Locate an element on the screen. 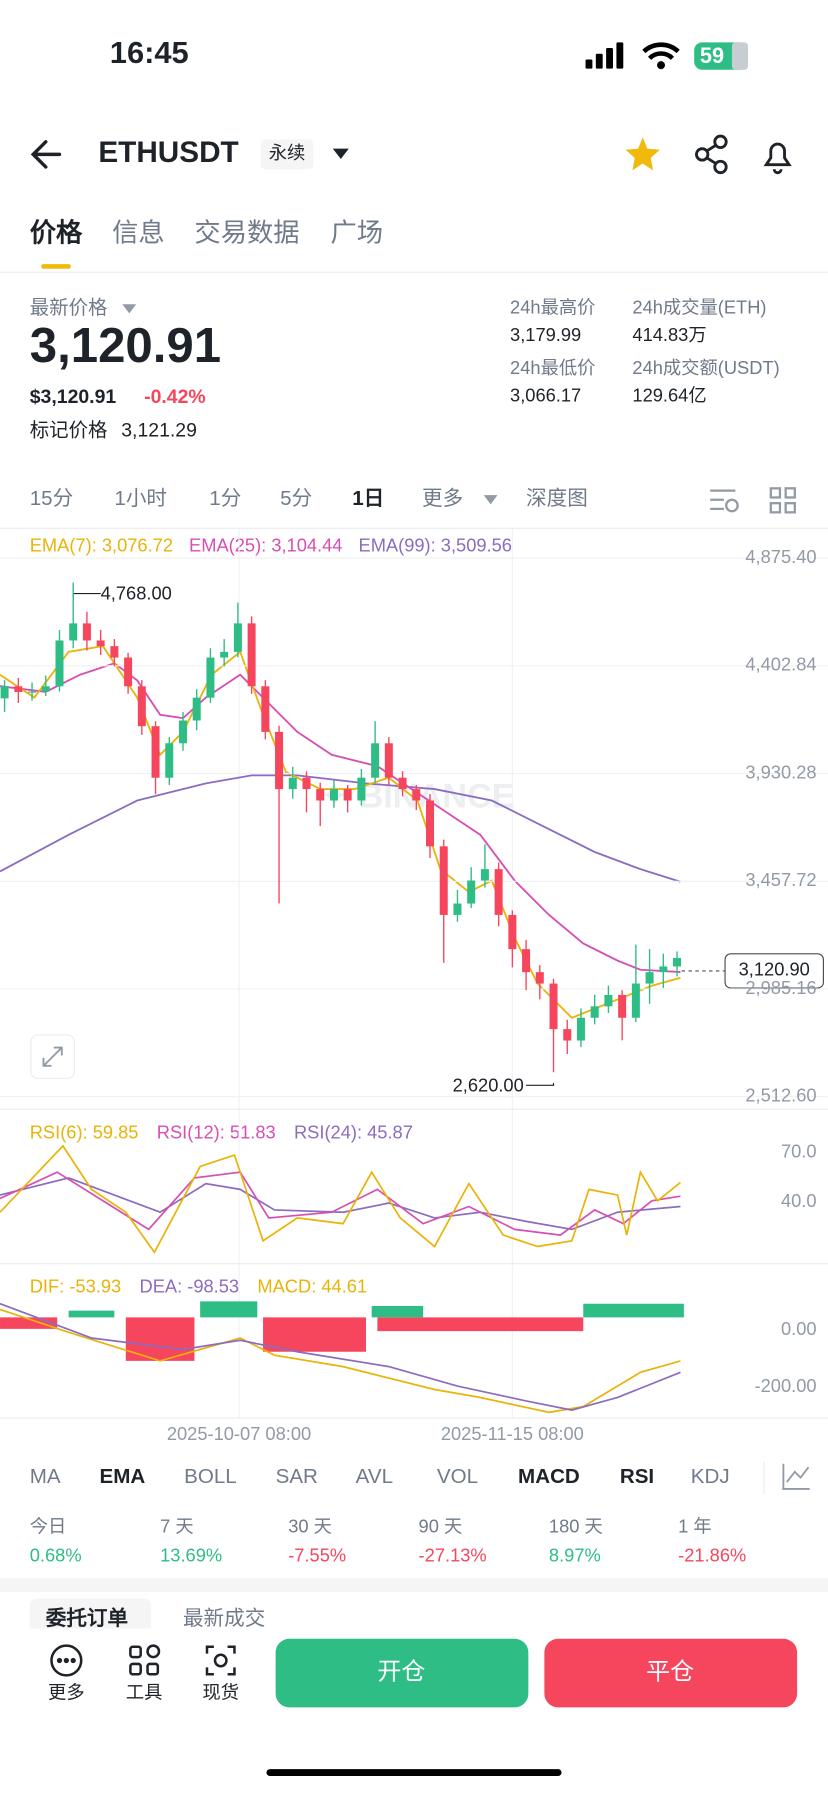 The image size is (828, 1795). symbol-dropdown is located at coordinates (340, 153).